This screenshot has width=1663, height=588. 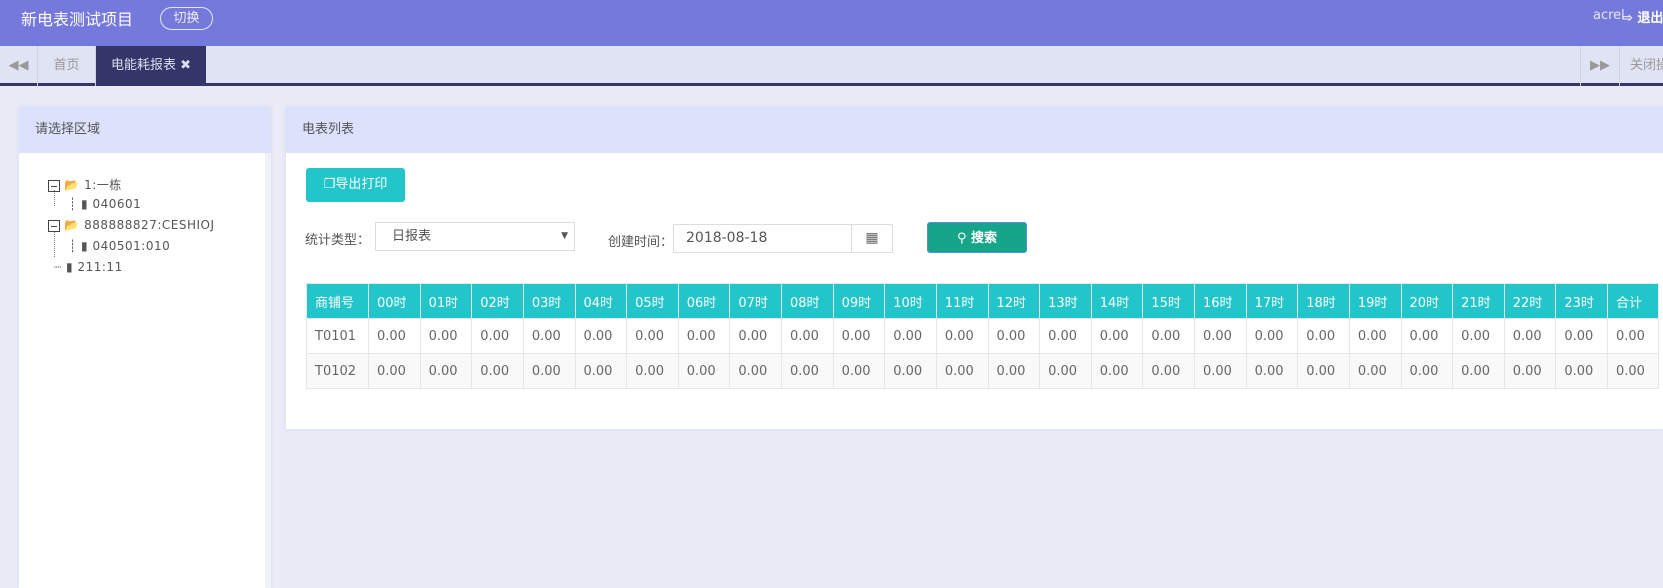 What do you see at coordinates (831, 23) in the screenshot?
I see `top-header: 新电表测试项目 切换 acrel ⇨ 退出` at bounding box center [831, 23].